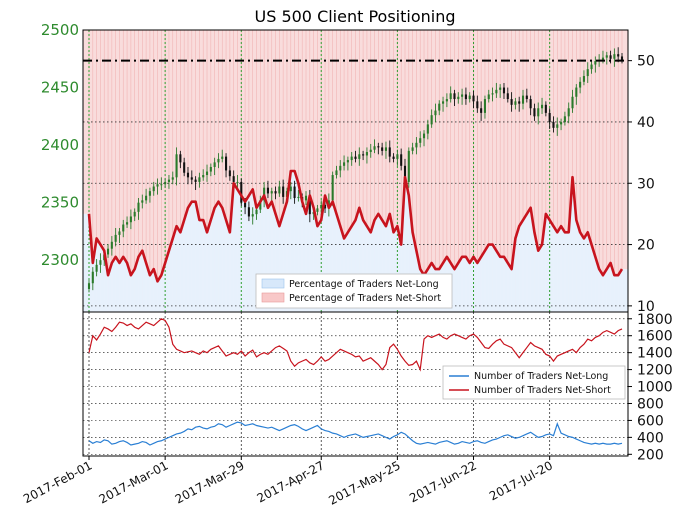  I want to click on percentage-axis-ticks: 10 20 30 40 50, so click(641, 184).